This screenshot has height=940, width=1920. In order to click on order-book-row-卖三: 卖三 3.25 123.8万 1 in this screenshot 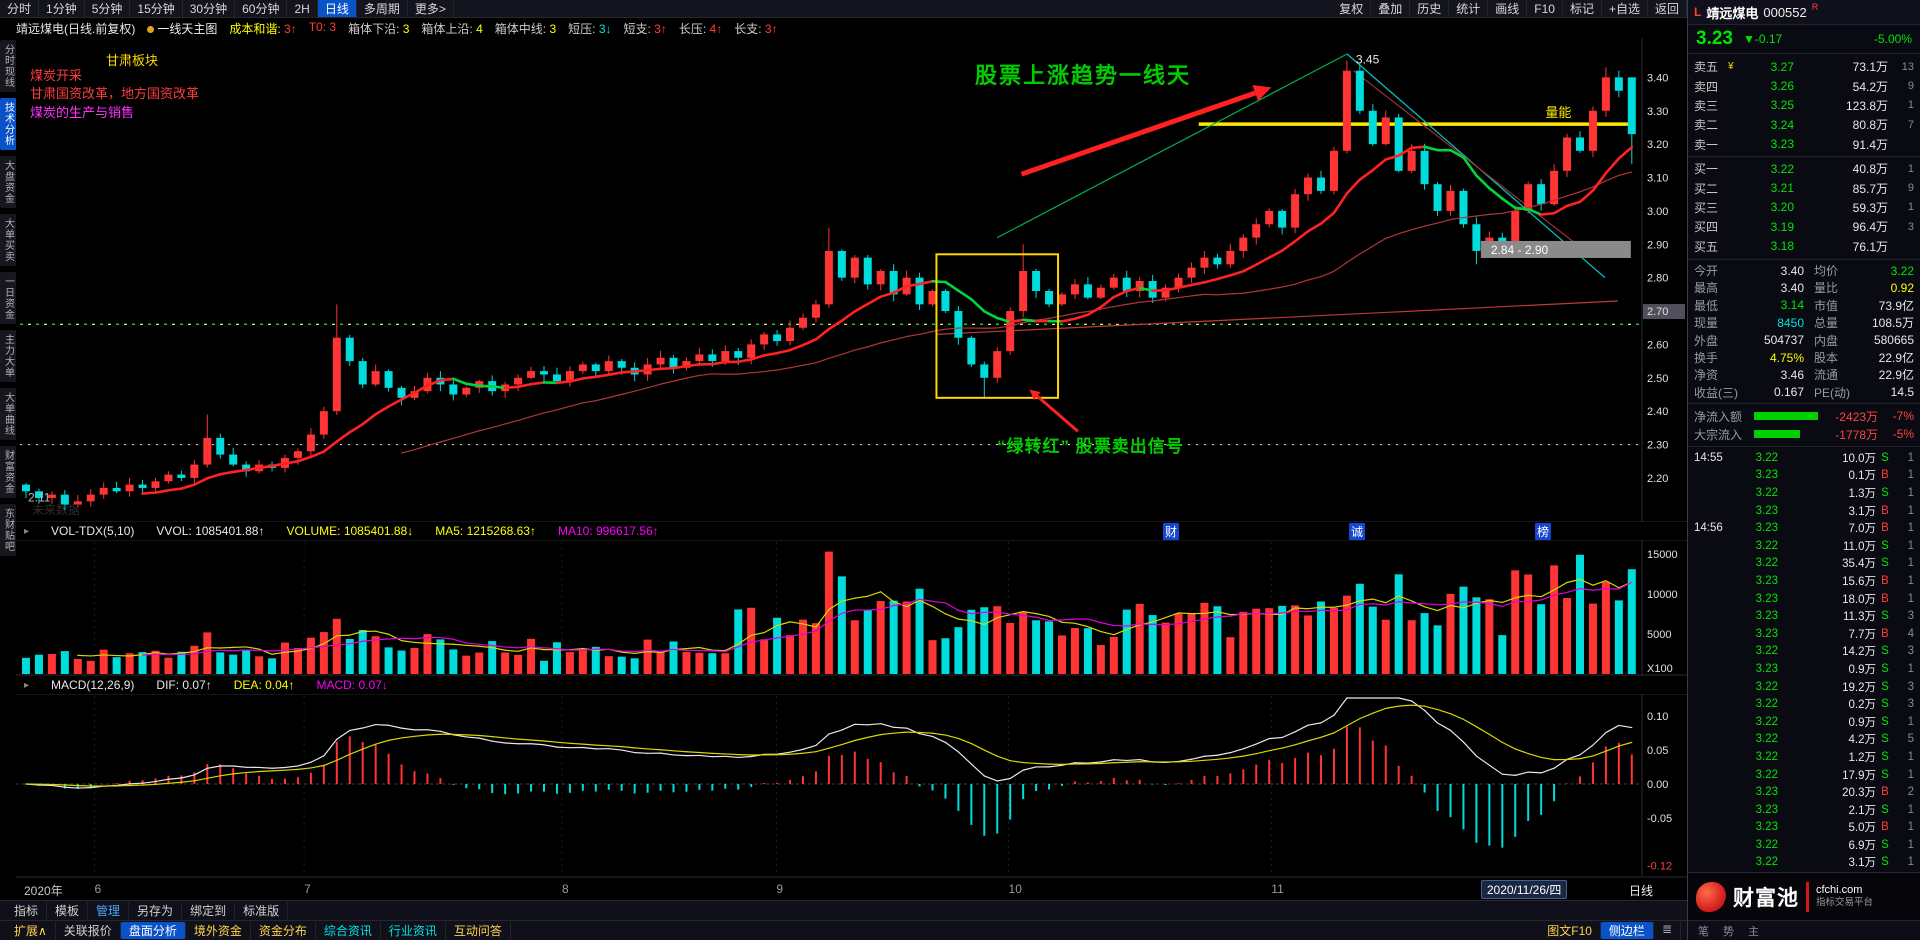, I will do `click(1804, 105)`.